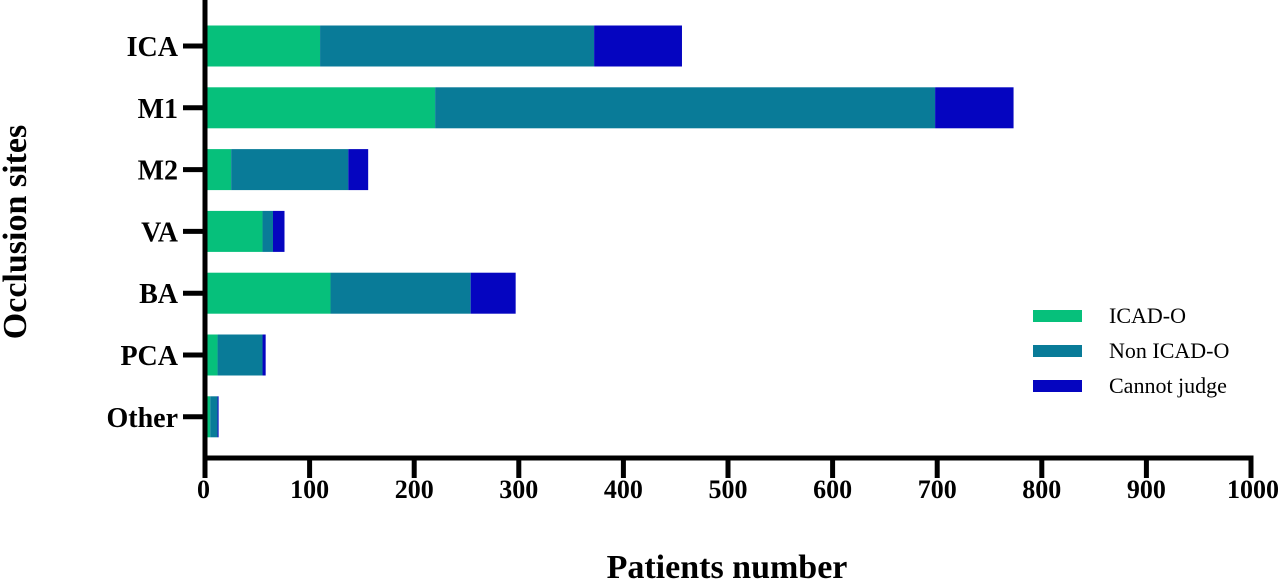 This screenshot has height=581, width=1280. What do you see at coordinates (1057, 351) in the screenshot?
I see `legend-swatch-non-icad-o` at bounding box center [1057, 351].